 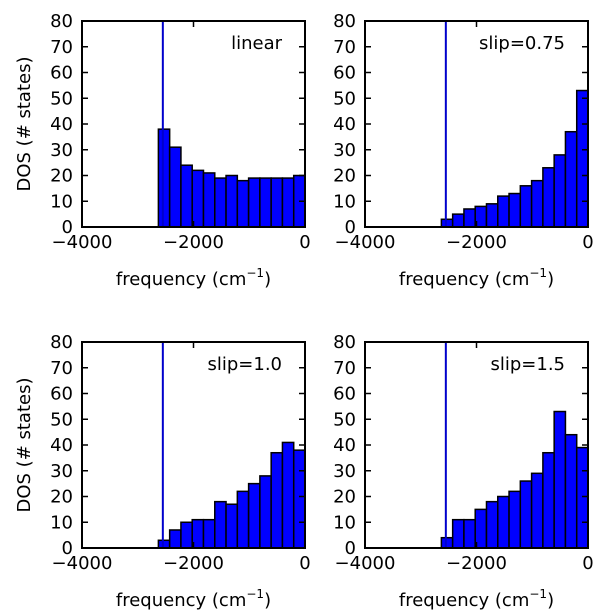 What do you see at coordinates (244, 364) in the screenshot?
I see `panel-annotation: slip=1.0` at bounding box center [244, 364].